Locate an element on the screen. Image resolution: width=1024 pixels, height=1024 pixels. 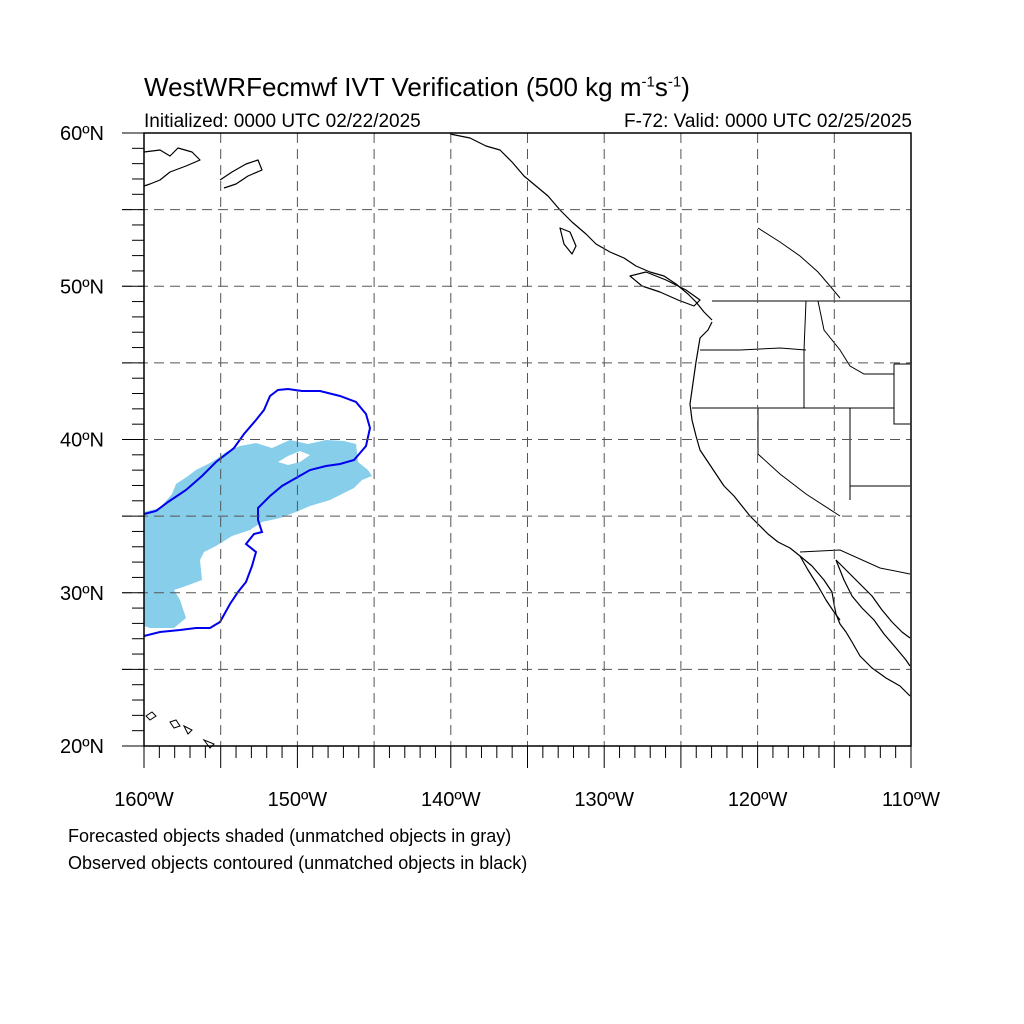
us-mexico-border is located at coordinates (855, 562).